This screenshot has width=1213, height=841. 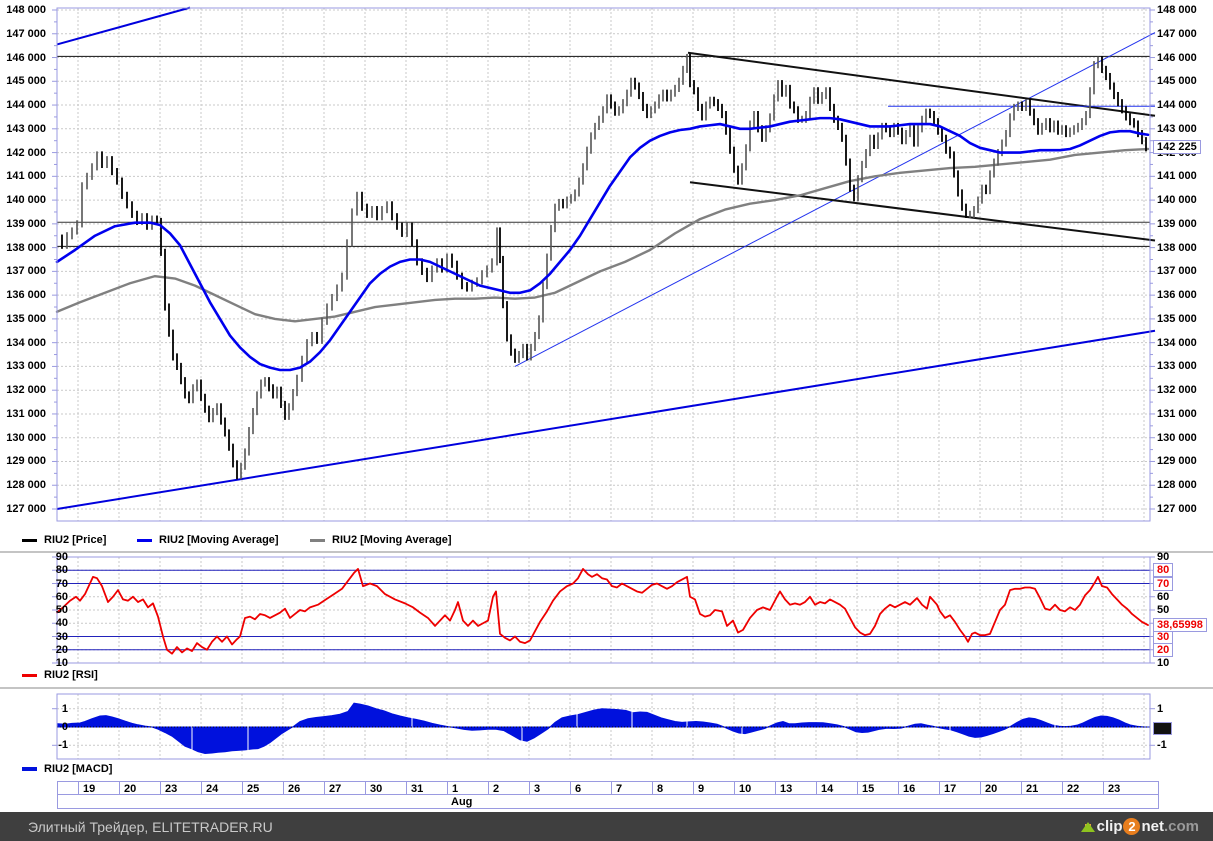 What do you see at coordinates (606, 771) in the screenshot?
I see `macd-legend: RIU2 [MACD]` at bounding box center [606, 771].